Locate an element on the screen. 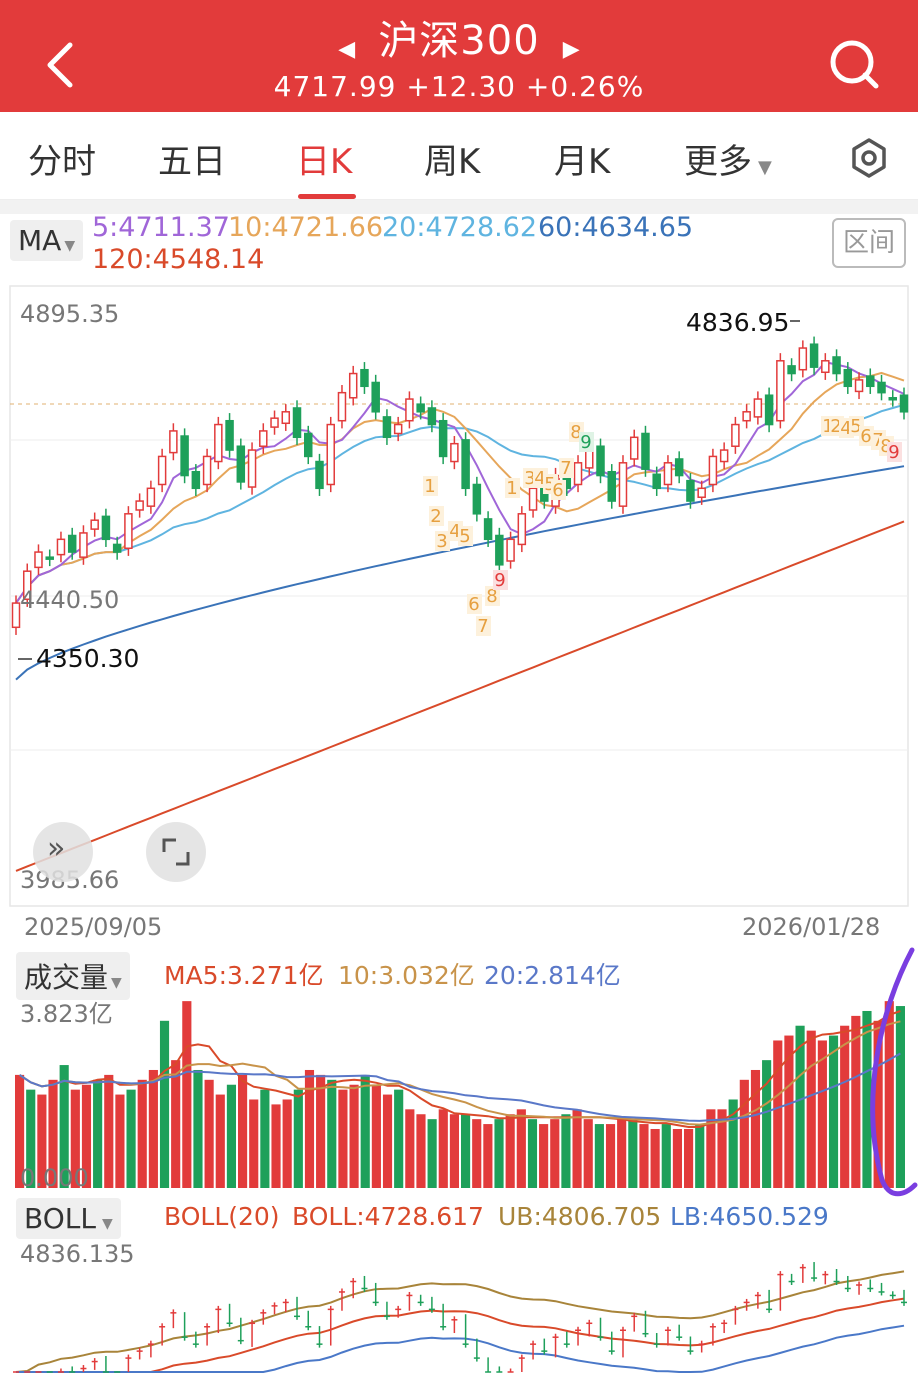 The width and height of the screenshot is (918, 1377). ma10-value: 10:4721.66 is located at coordinates (306, 227).